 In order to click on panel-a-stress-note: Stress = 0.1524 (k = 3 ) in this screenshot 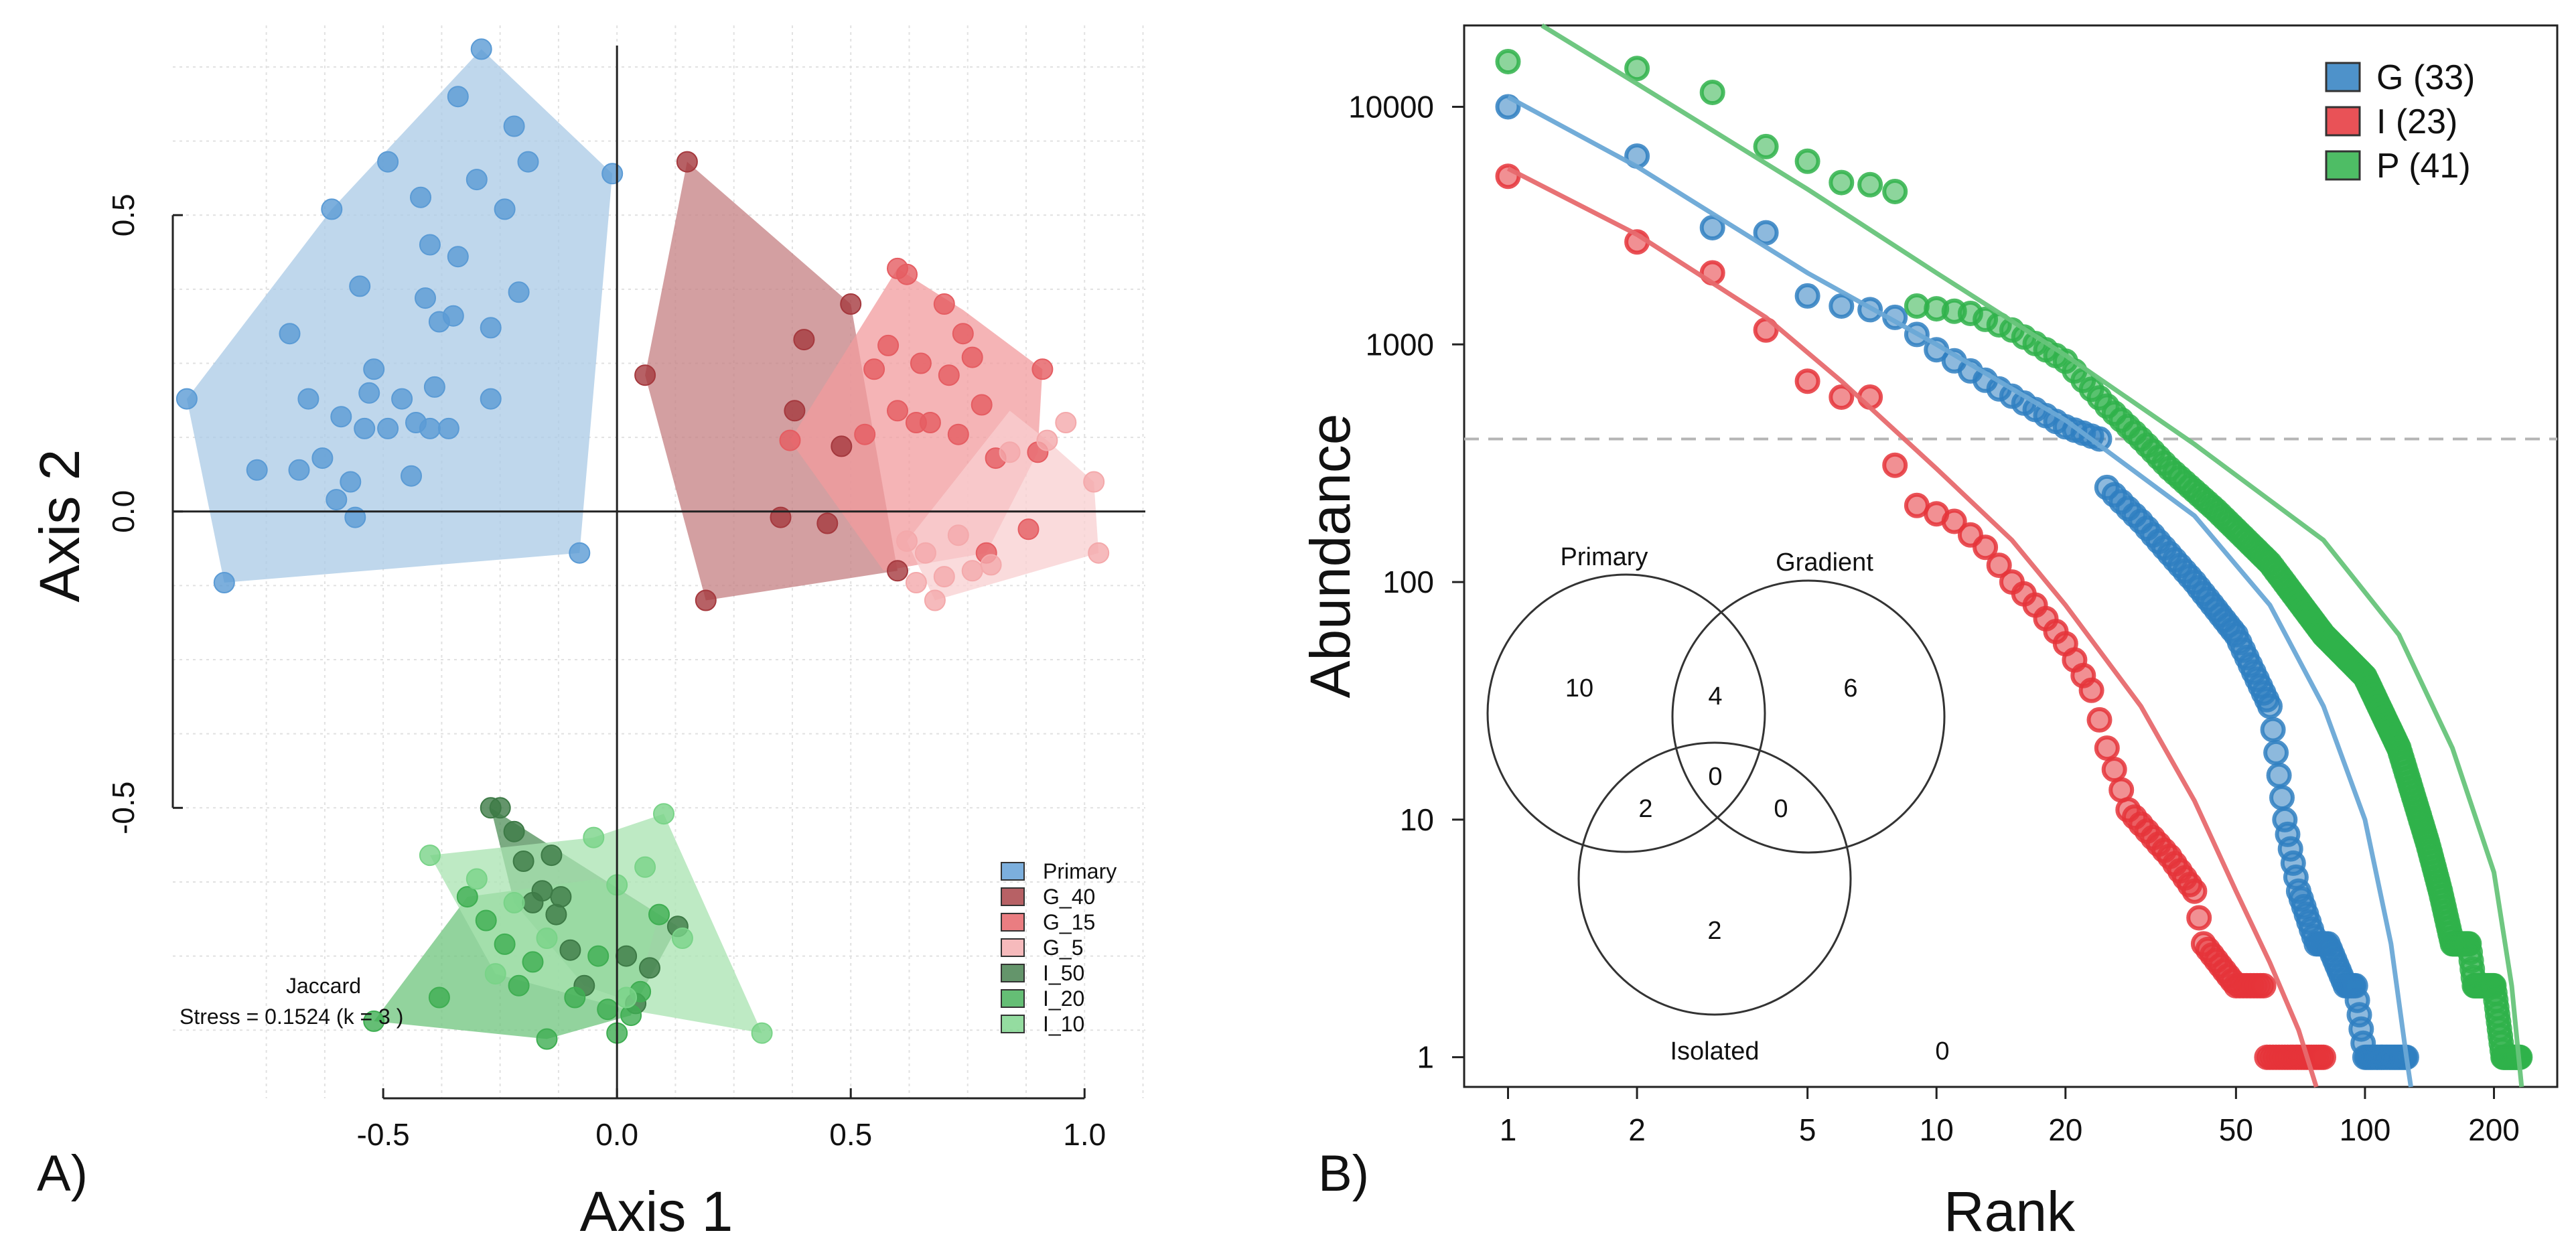, I will do `click(291, 1017)`.